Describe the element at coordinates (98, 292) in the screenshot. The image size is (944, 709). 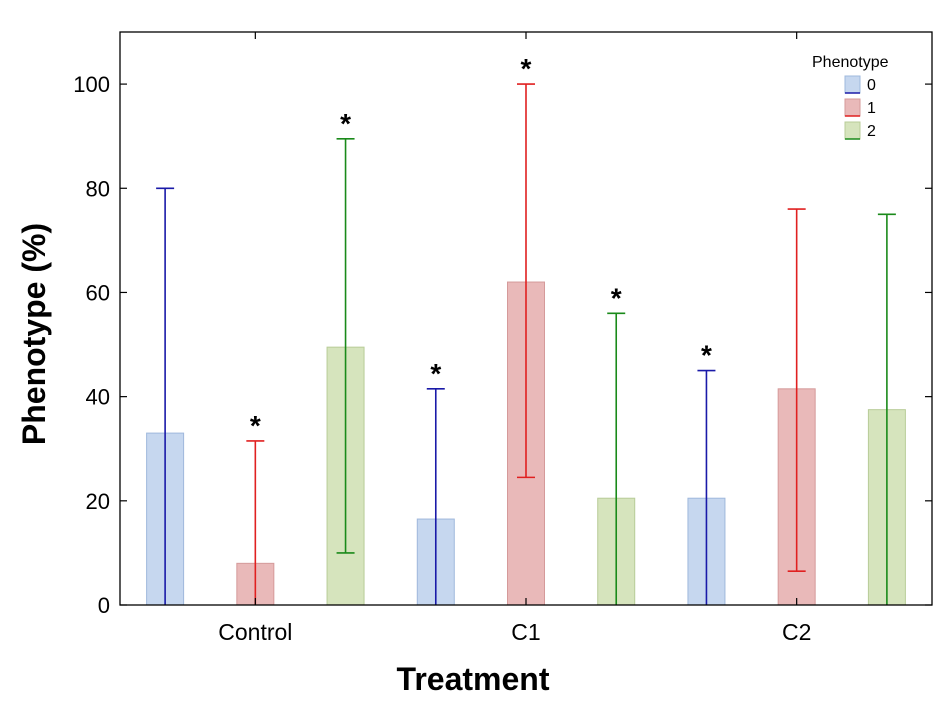
I see `y-tick-label: 60` at that location.